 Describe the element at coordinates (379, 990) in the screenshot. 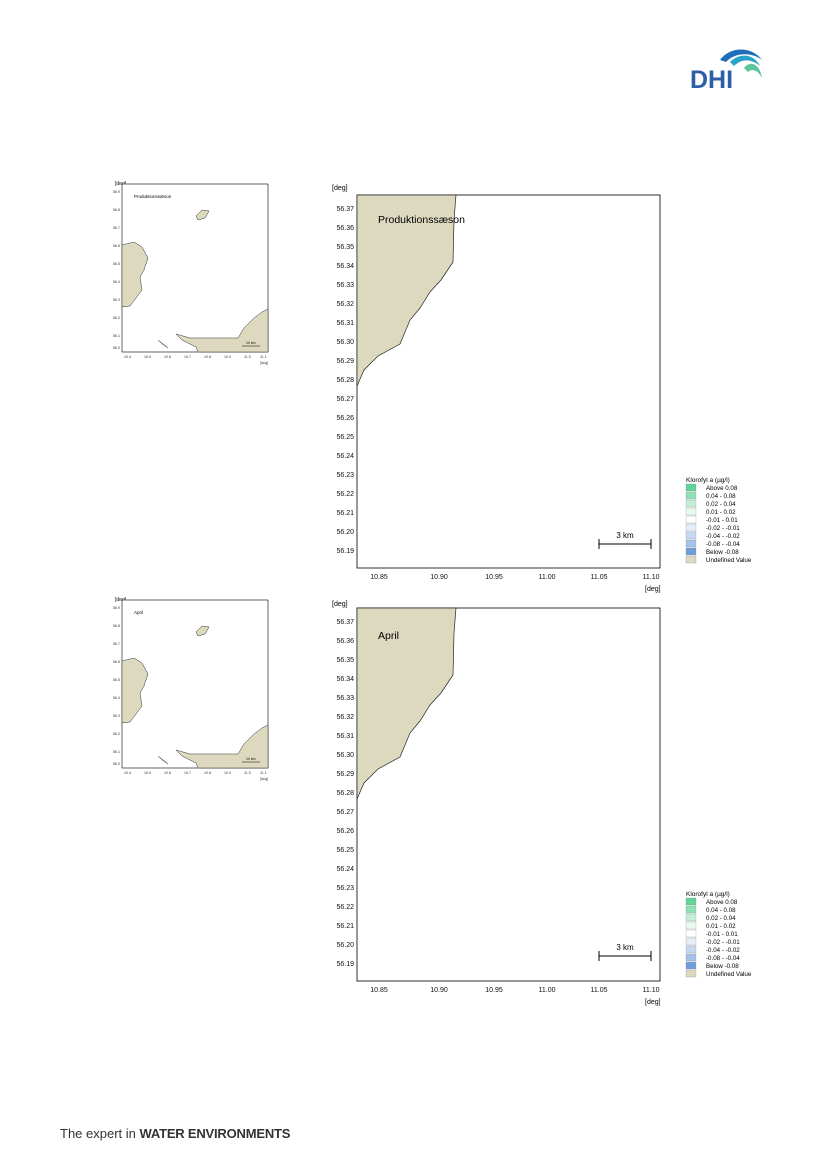

I see `map-label: 10.85` at that location.